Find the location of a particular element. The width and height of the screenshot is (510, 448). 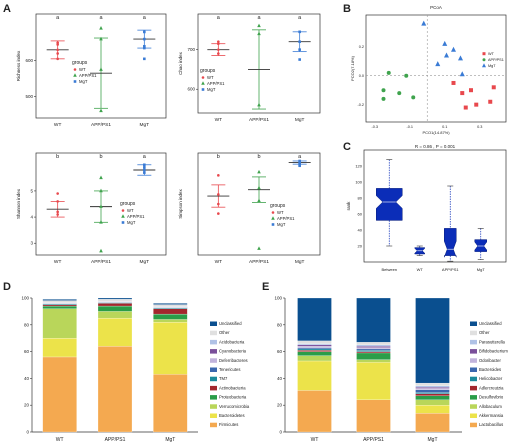

y-tick-label: 60 is located at coordinates (27, 351).